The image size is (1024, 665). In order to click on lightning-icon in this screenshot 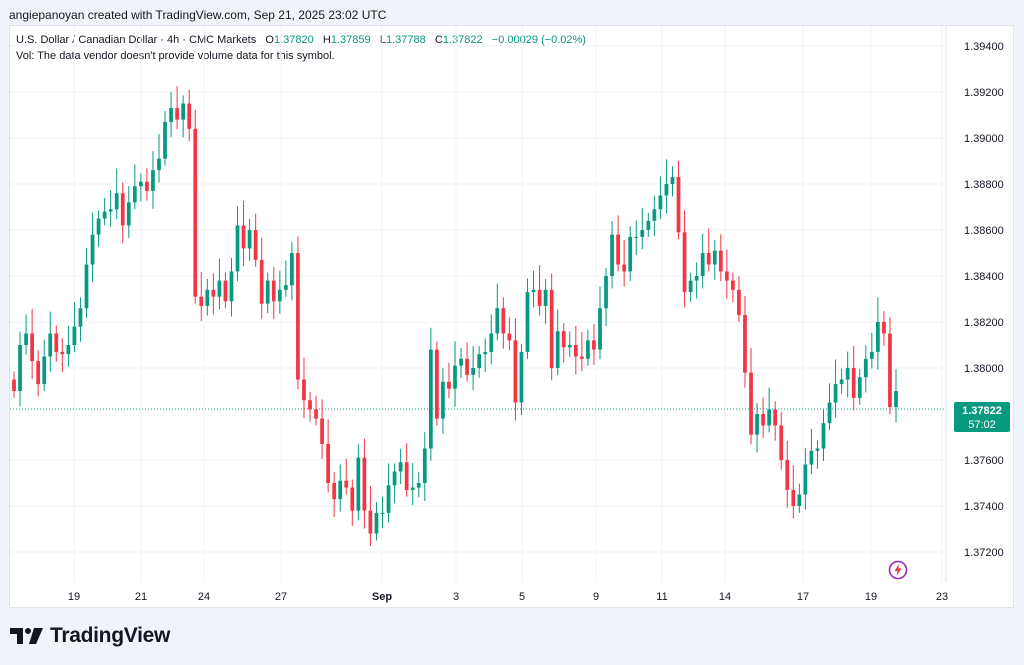, I will do `click(898, 570)`.